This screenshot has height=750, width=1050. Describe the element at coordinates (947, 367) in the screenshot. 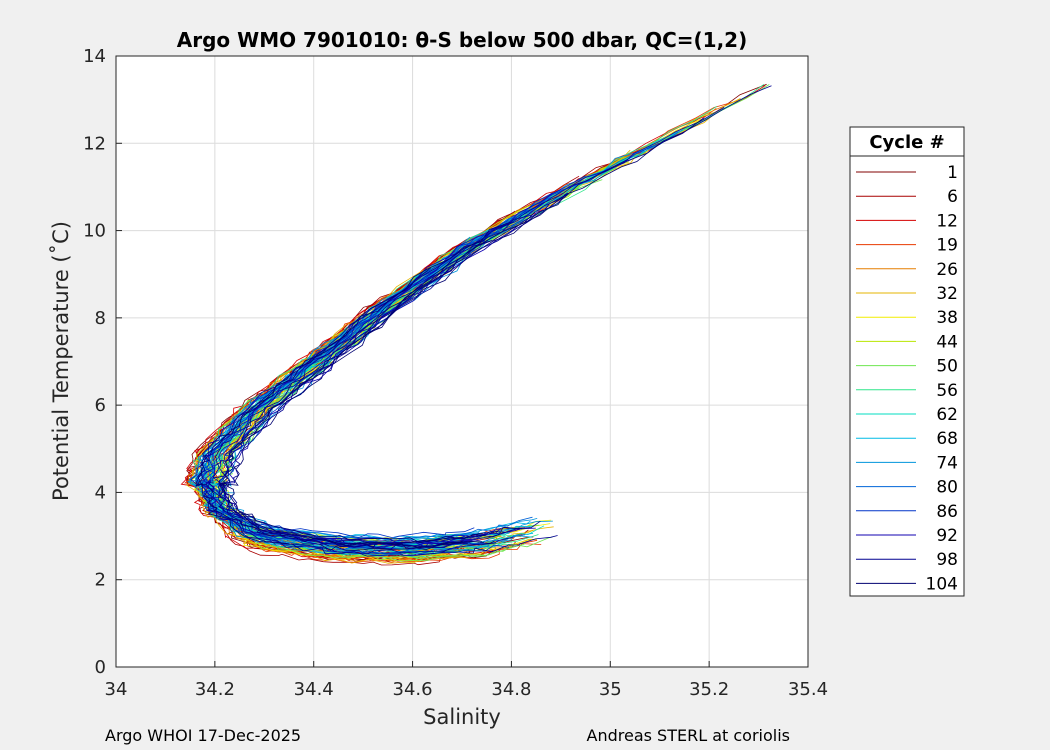

I see `legend-label: 50` at that location.